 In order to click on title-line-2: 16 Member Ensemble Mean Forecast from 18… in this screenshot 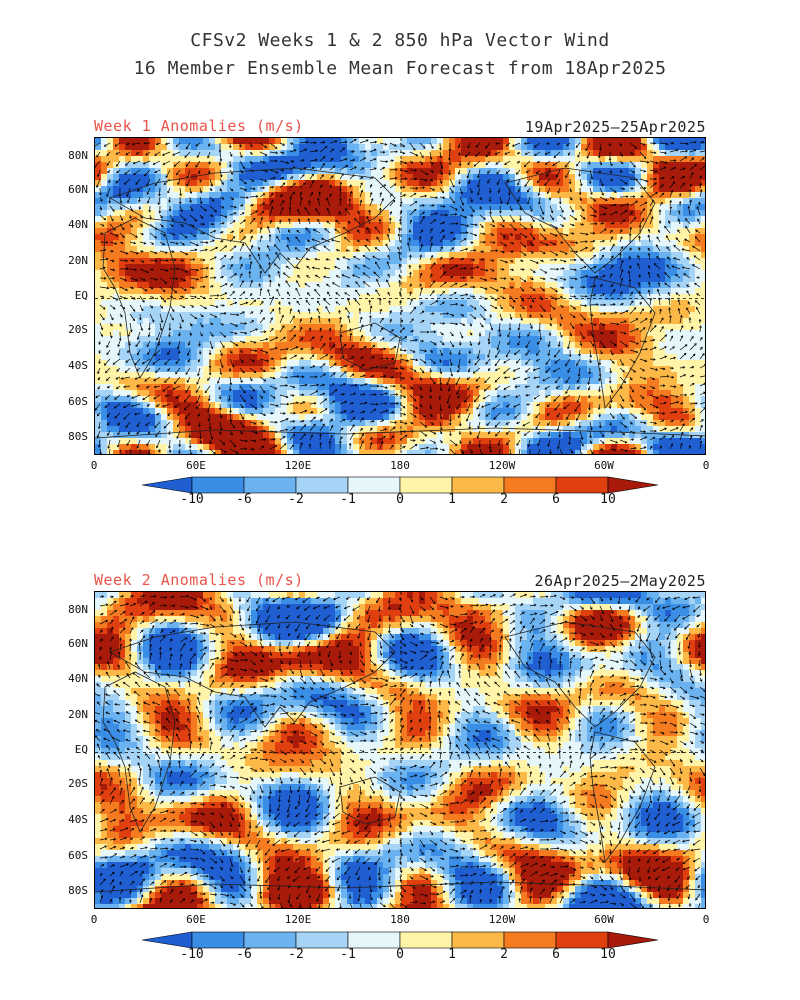, I will do `click(400, 68)`.